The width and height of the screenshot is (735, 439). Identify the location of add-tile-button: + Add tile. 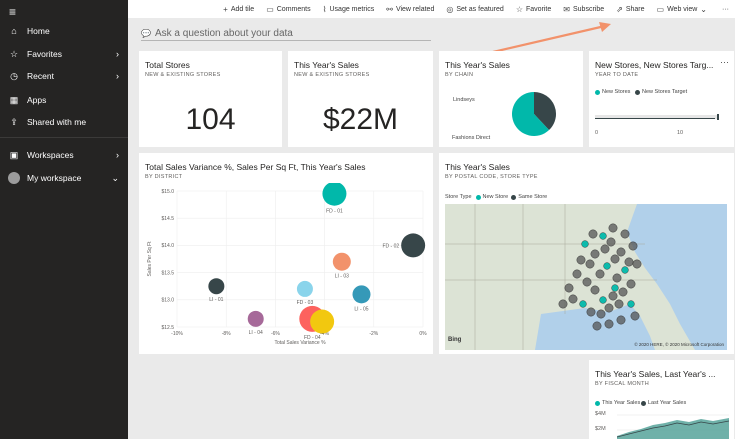
(238, 9).